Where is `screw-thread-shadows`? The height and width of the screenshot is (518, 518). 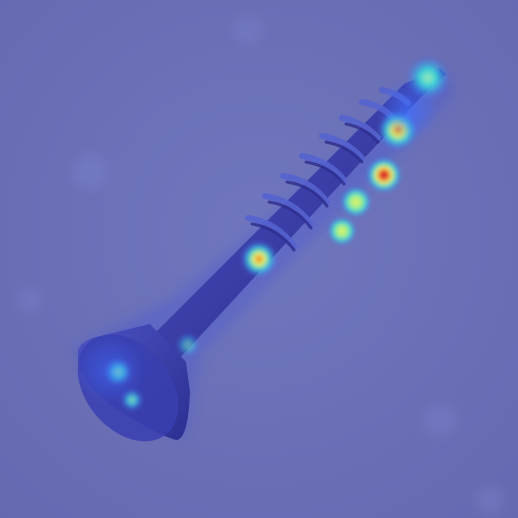 screw-thread-shadows is located at coordinates (315, 187).